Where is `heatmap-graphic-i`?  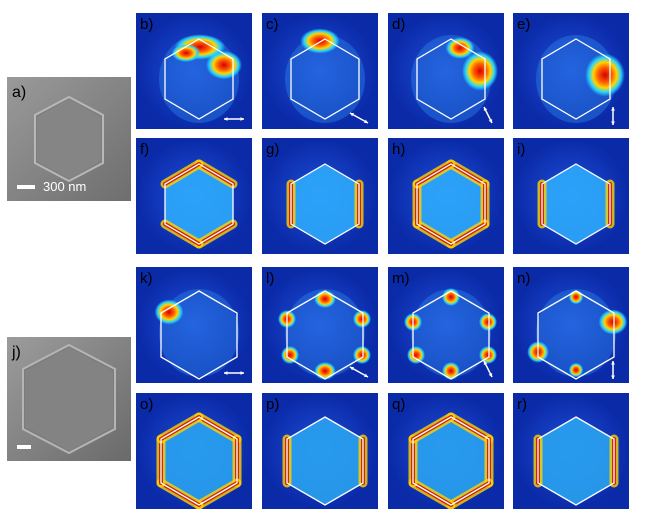 heatmap-graphic-i is located at coordinates (571, 196).